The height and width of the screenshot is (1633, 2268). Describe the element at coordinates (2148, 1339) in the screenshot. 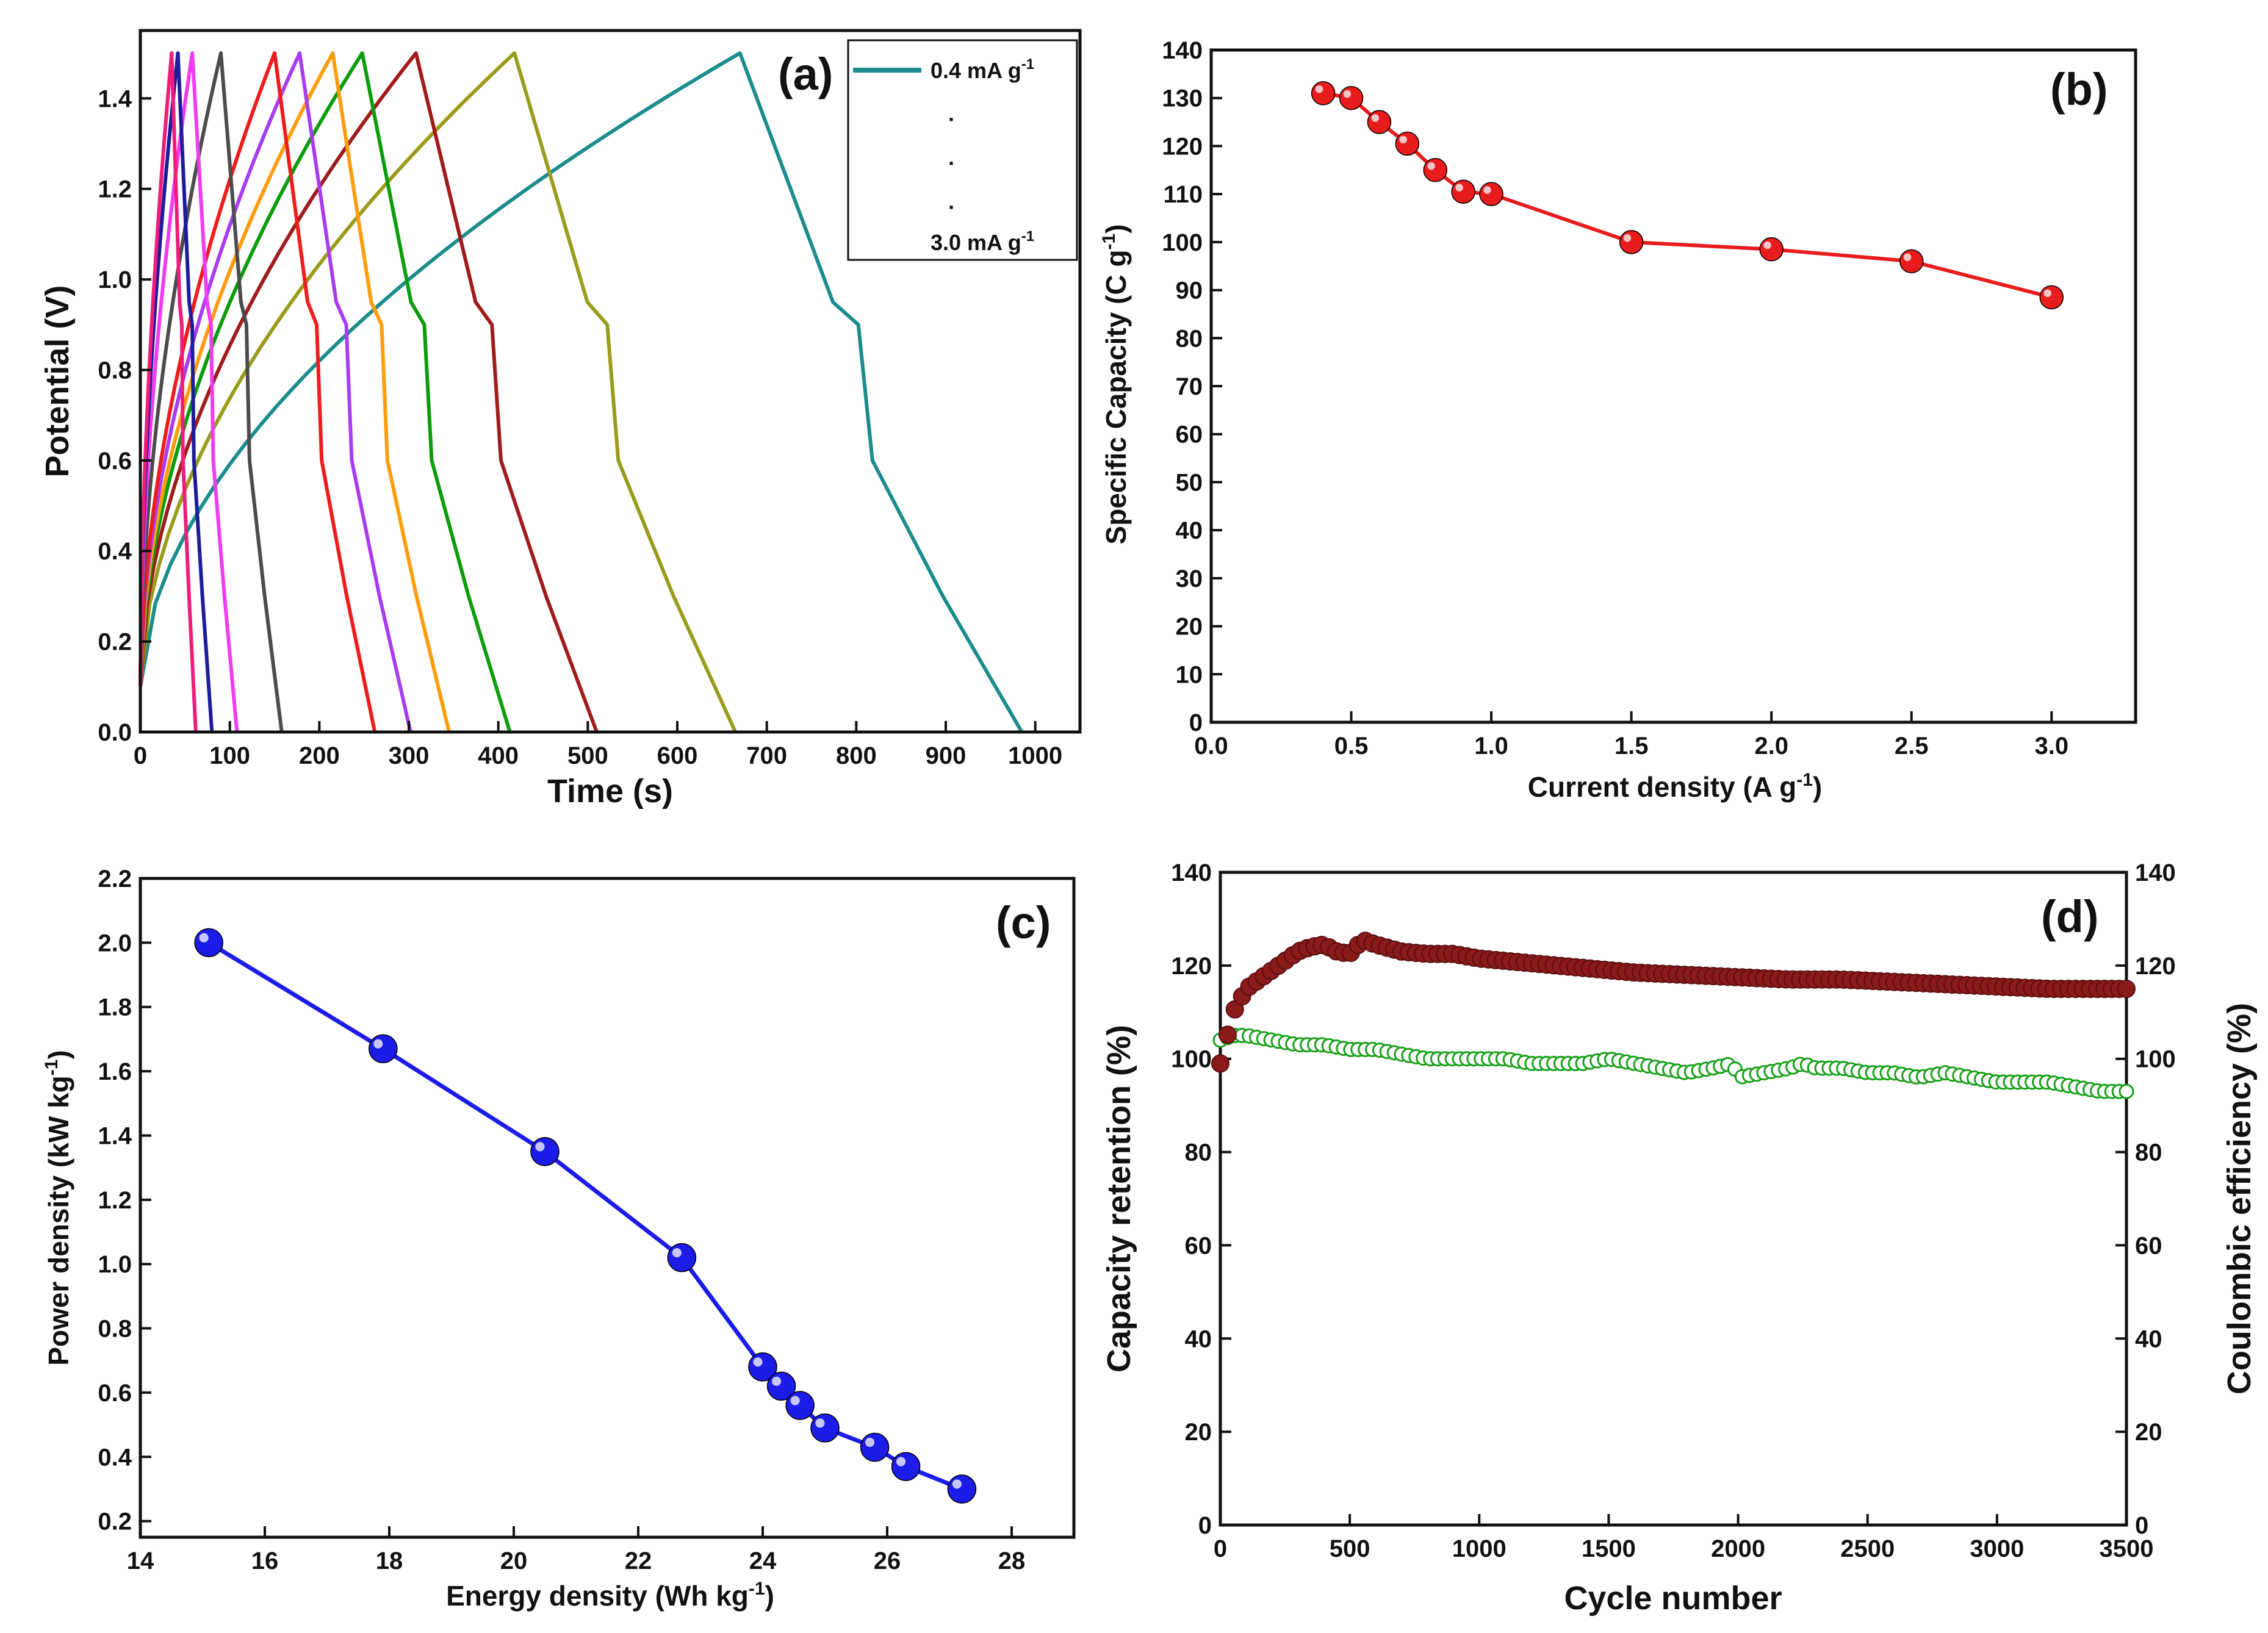

I see `y-right-tick-label: 40` at that location.